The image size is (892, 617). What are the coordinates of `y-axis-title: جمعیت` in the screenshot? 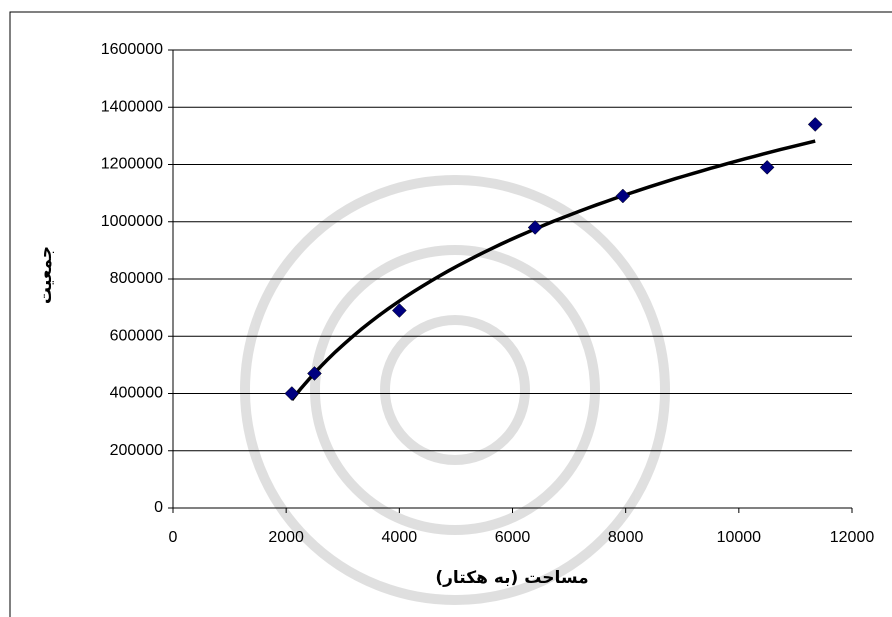 It's located at (46, 275).